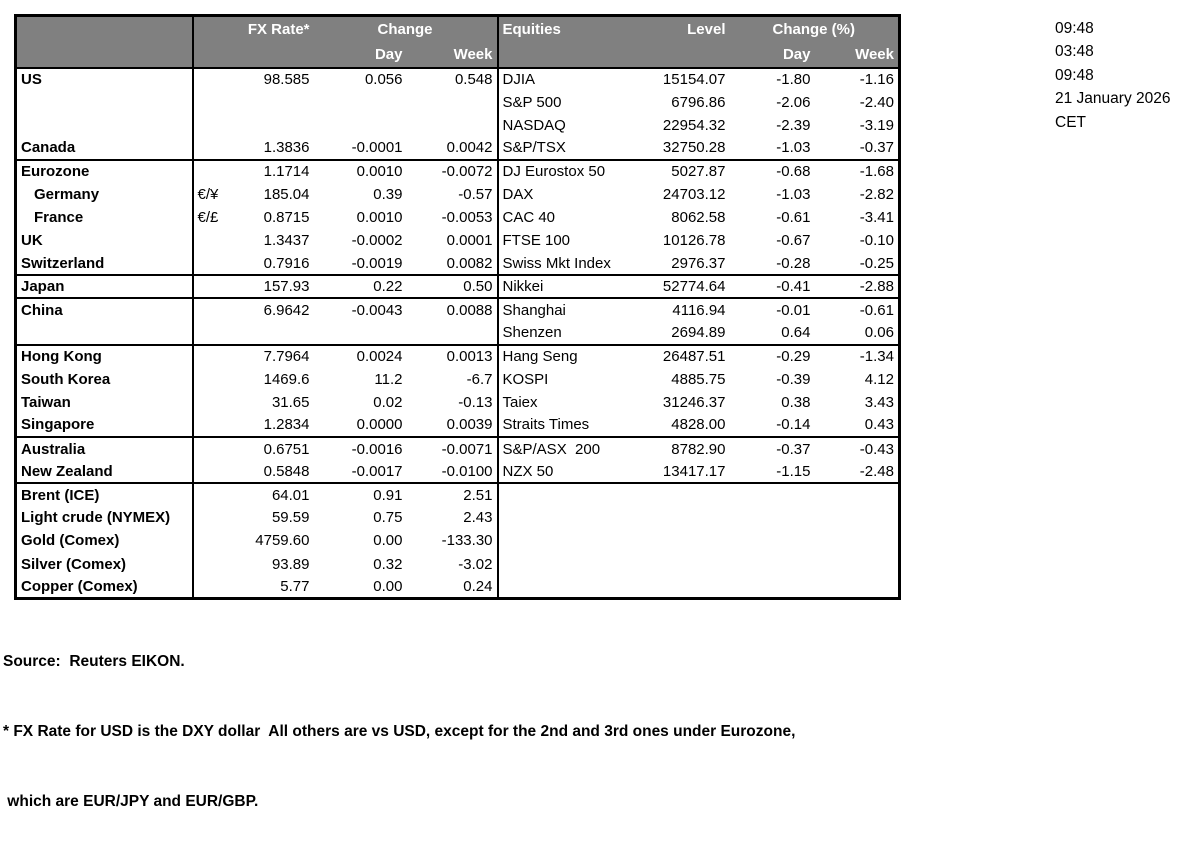 The height and width of the screenshot is (859, 1196). I want to click on fx-day-header: Day, so click(360, 55).